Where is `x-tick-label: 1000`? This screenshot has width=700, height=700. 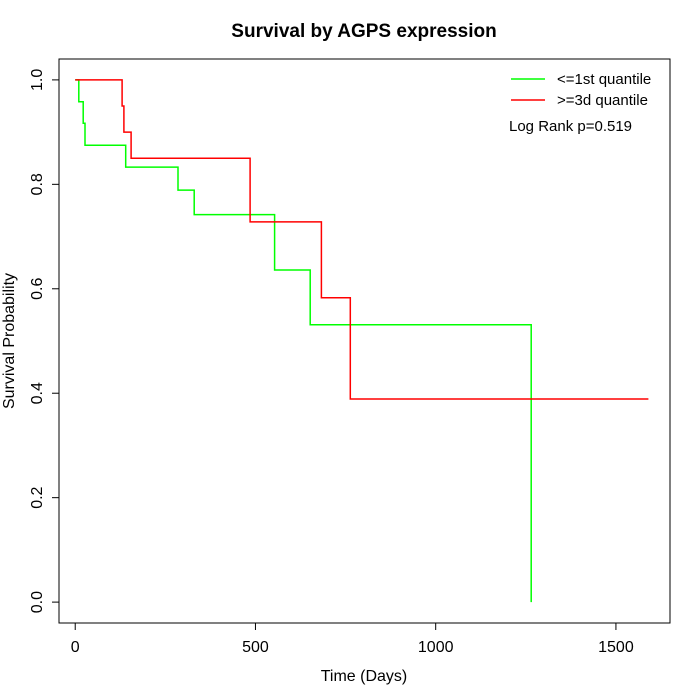 x-tick-label: 1000 is located at coordinates (436, 647).